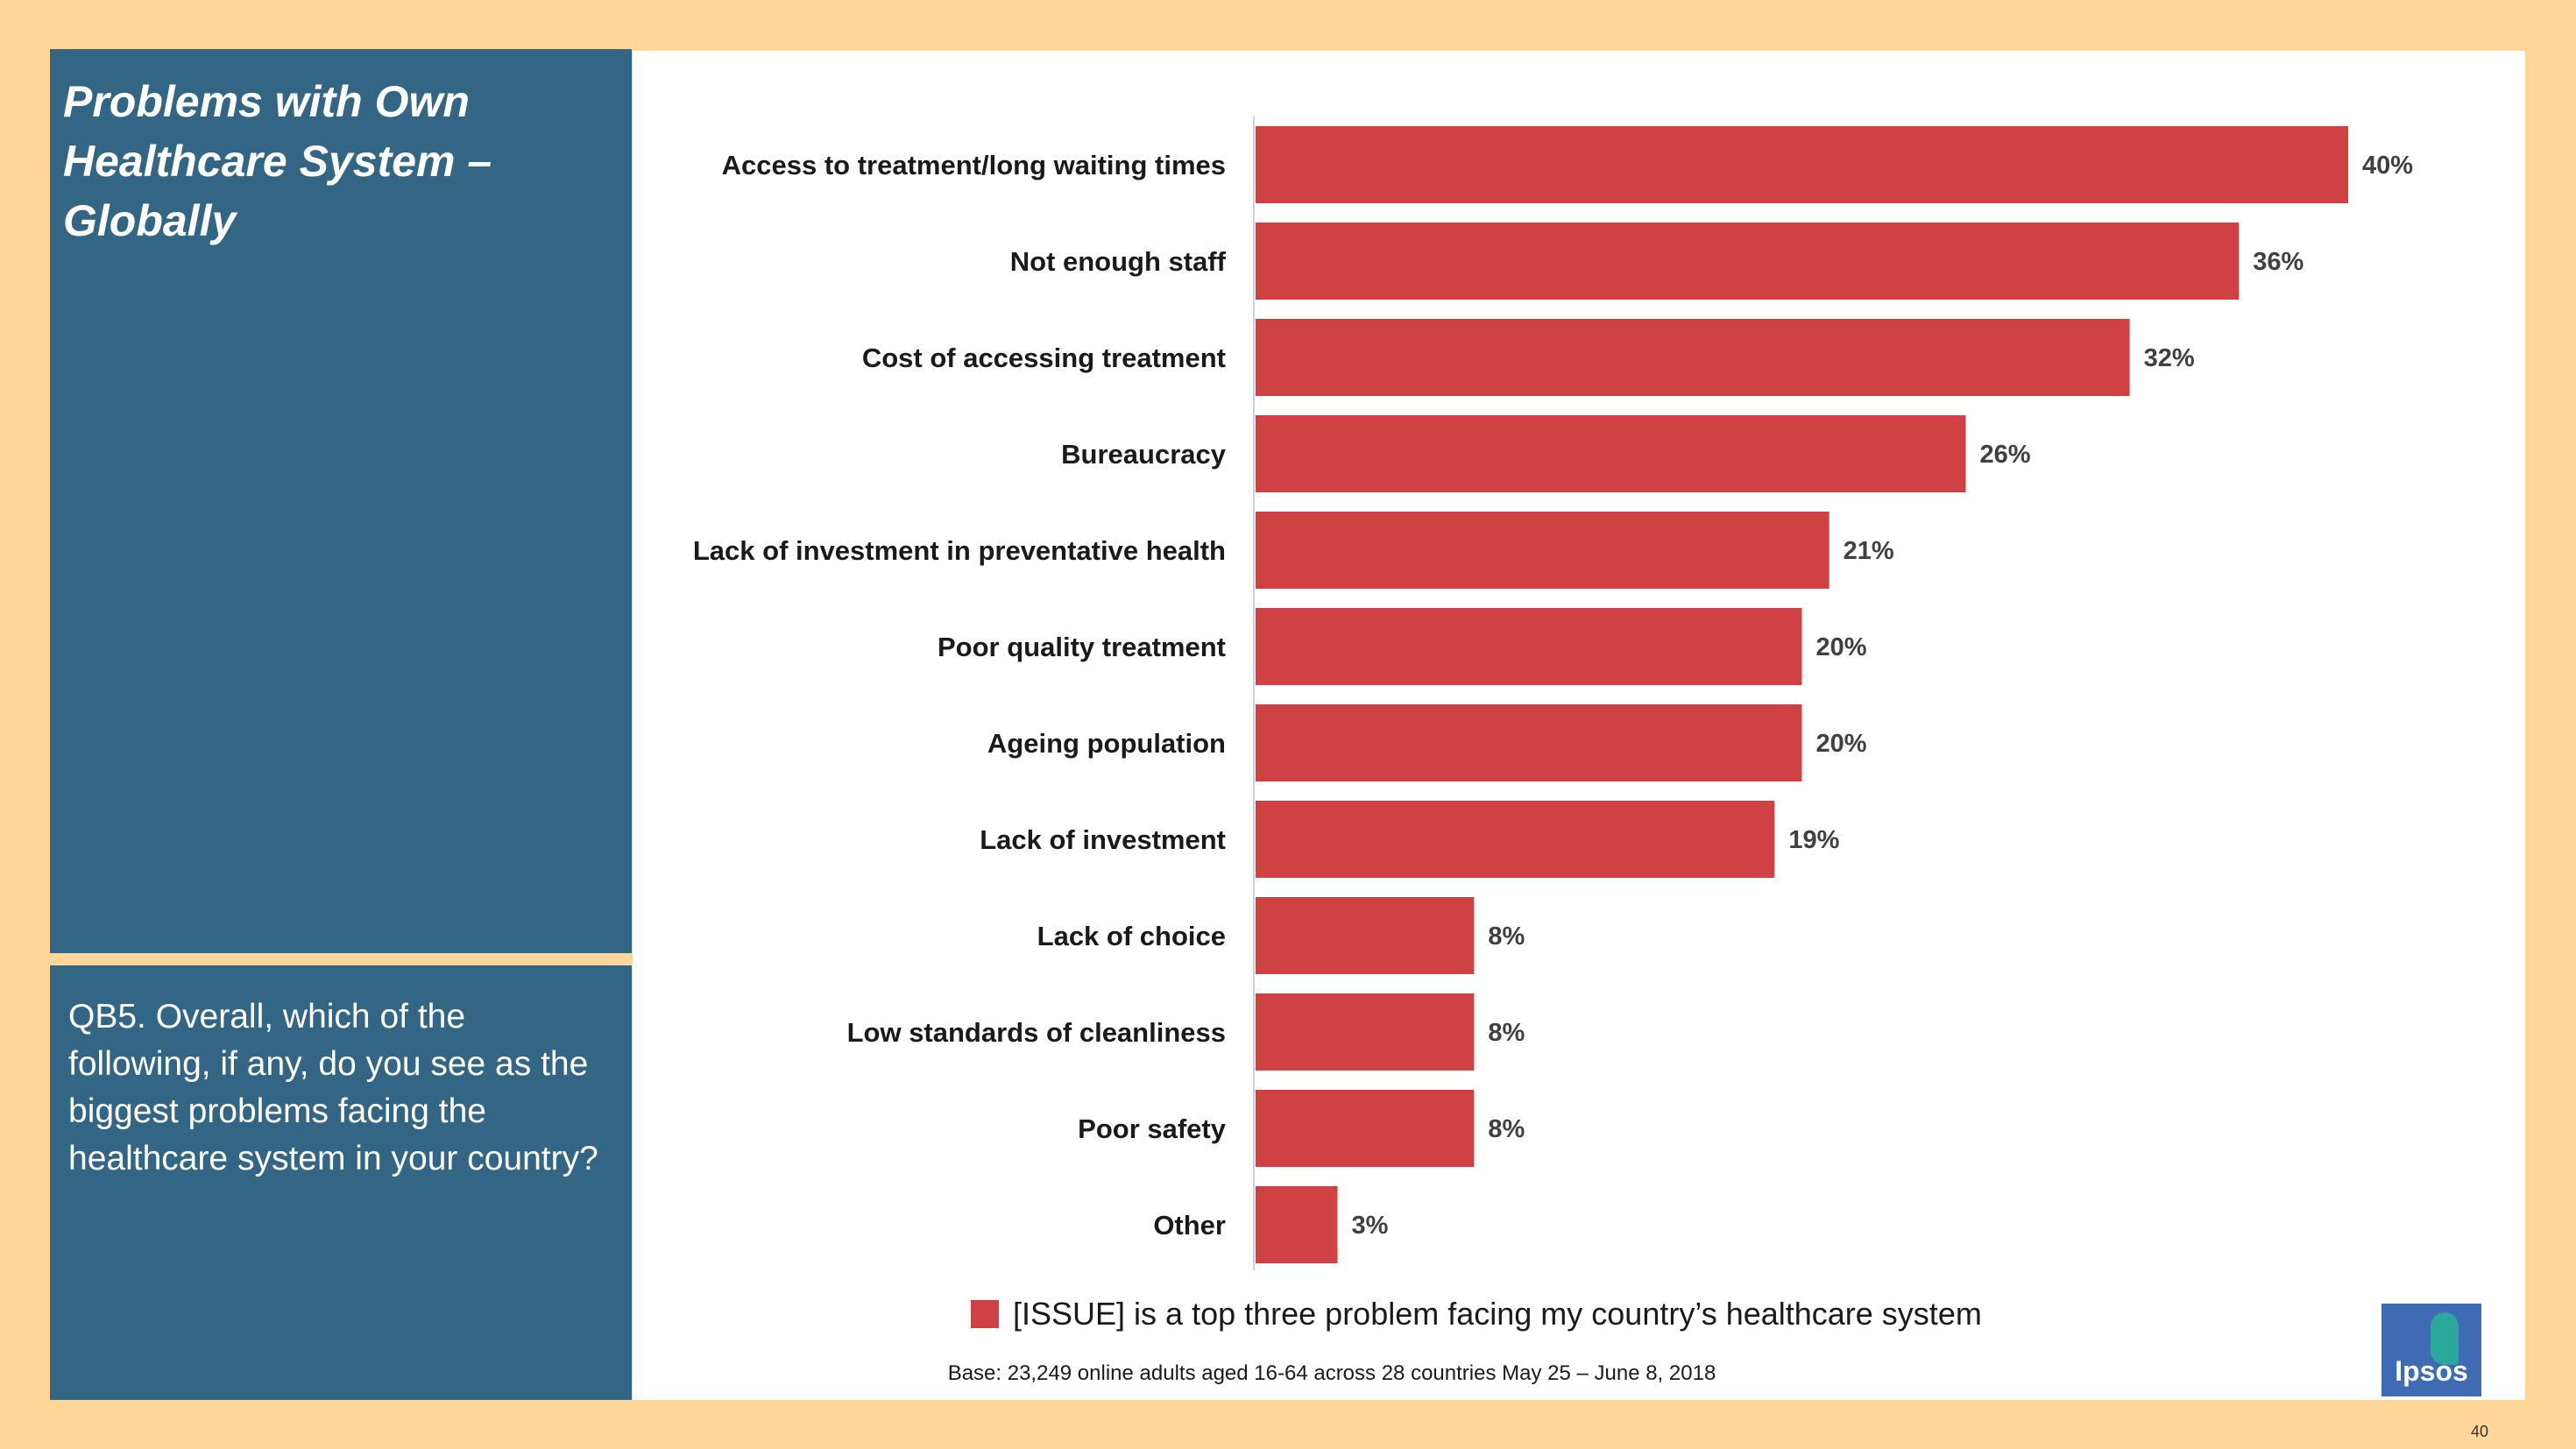 The width and height of the screenshot is (2576, 1449). Describe the element at coordinates (2480, 1431) in the screenshot. I see `page-number: 40` at that location.